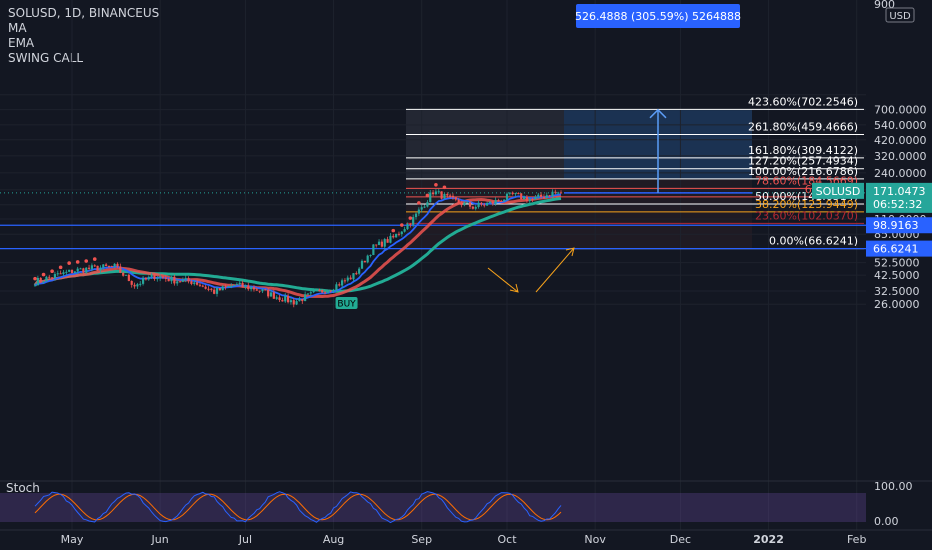  Describe the element at coordinates (83, 36) in the screenshot. I see `chart-legend: SOLUSD, 1D, BINANCEUS MA EMA SWING CALL` at that location.